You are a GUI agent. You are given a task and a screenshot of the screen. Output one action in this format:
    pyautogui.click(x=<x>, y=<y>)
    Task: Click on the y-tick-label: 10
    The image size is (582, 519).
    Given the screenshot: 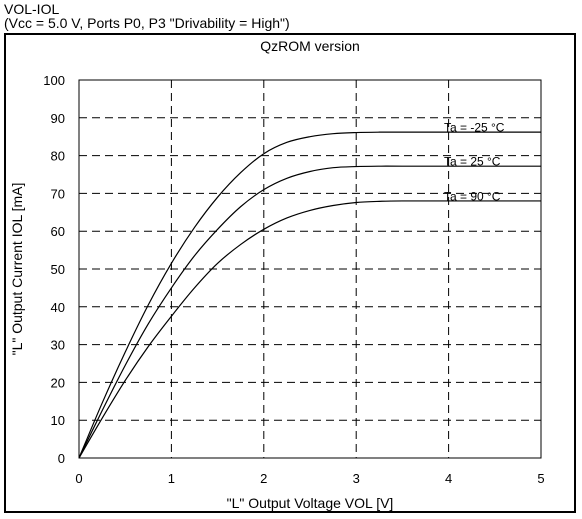 What is the action you would take?
    pyautogui.click(x=58, y=420)
    